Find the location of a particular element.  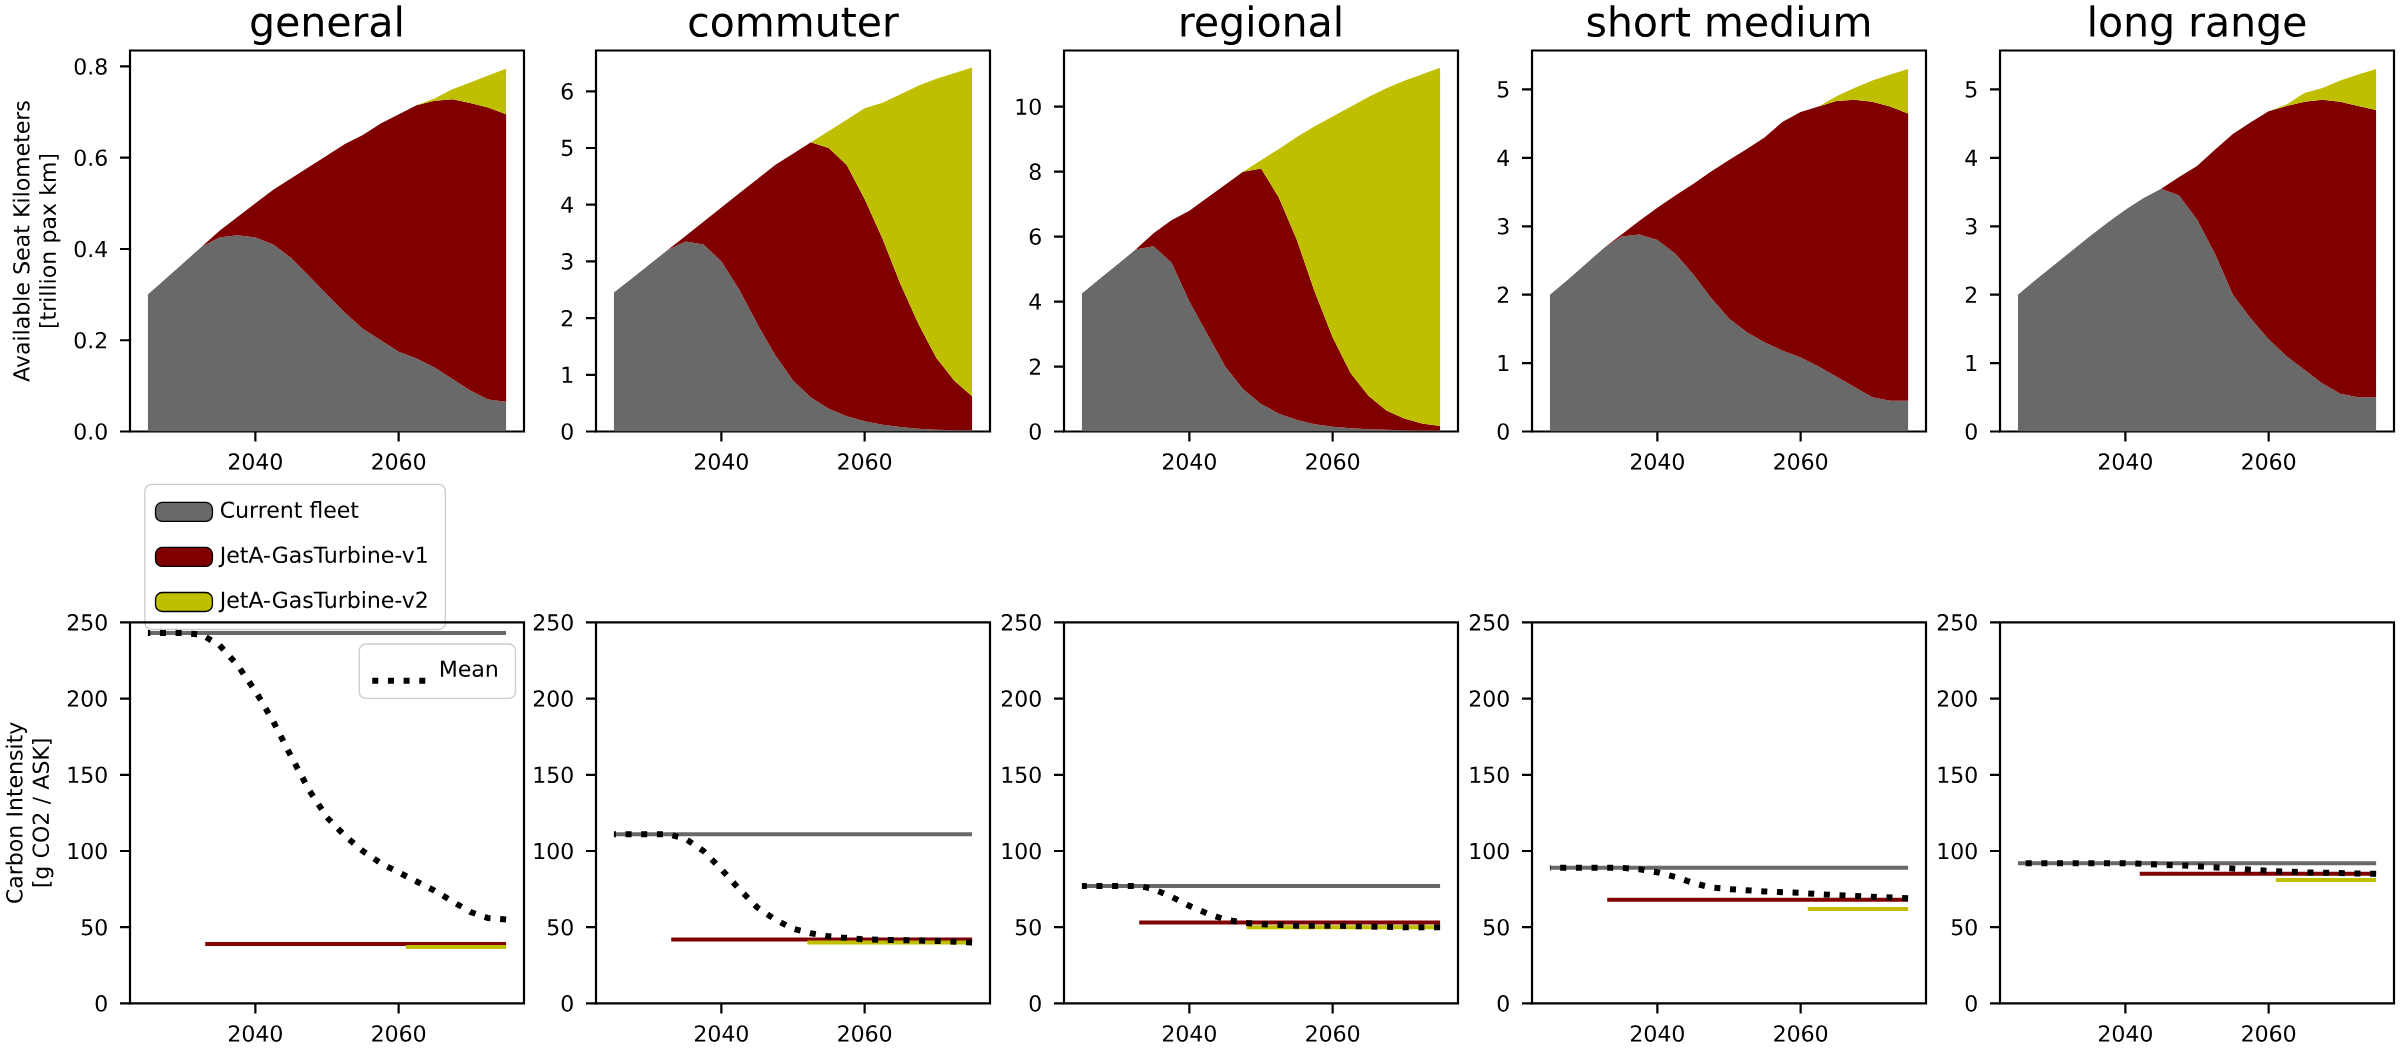

y-tick-label: 0.8 is located at coordinates (90, 66).